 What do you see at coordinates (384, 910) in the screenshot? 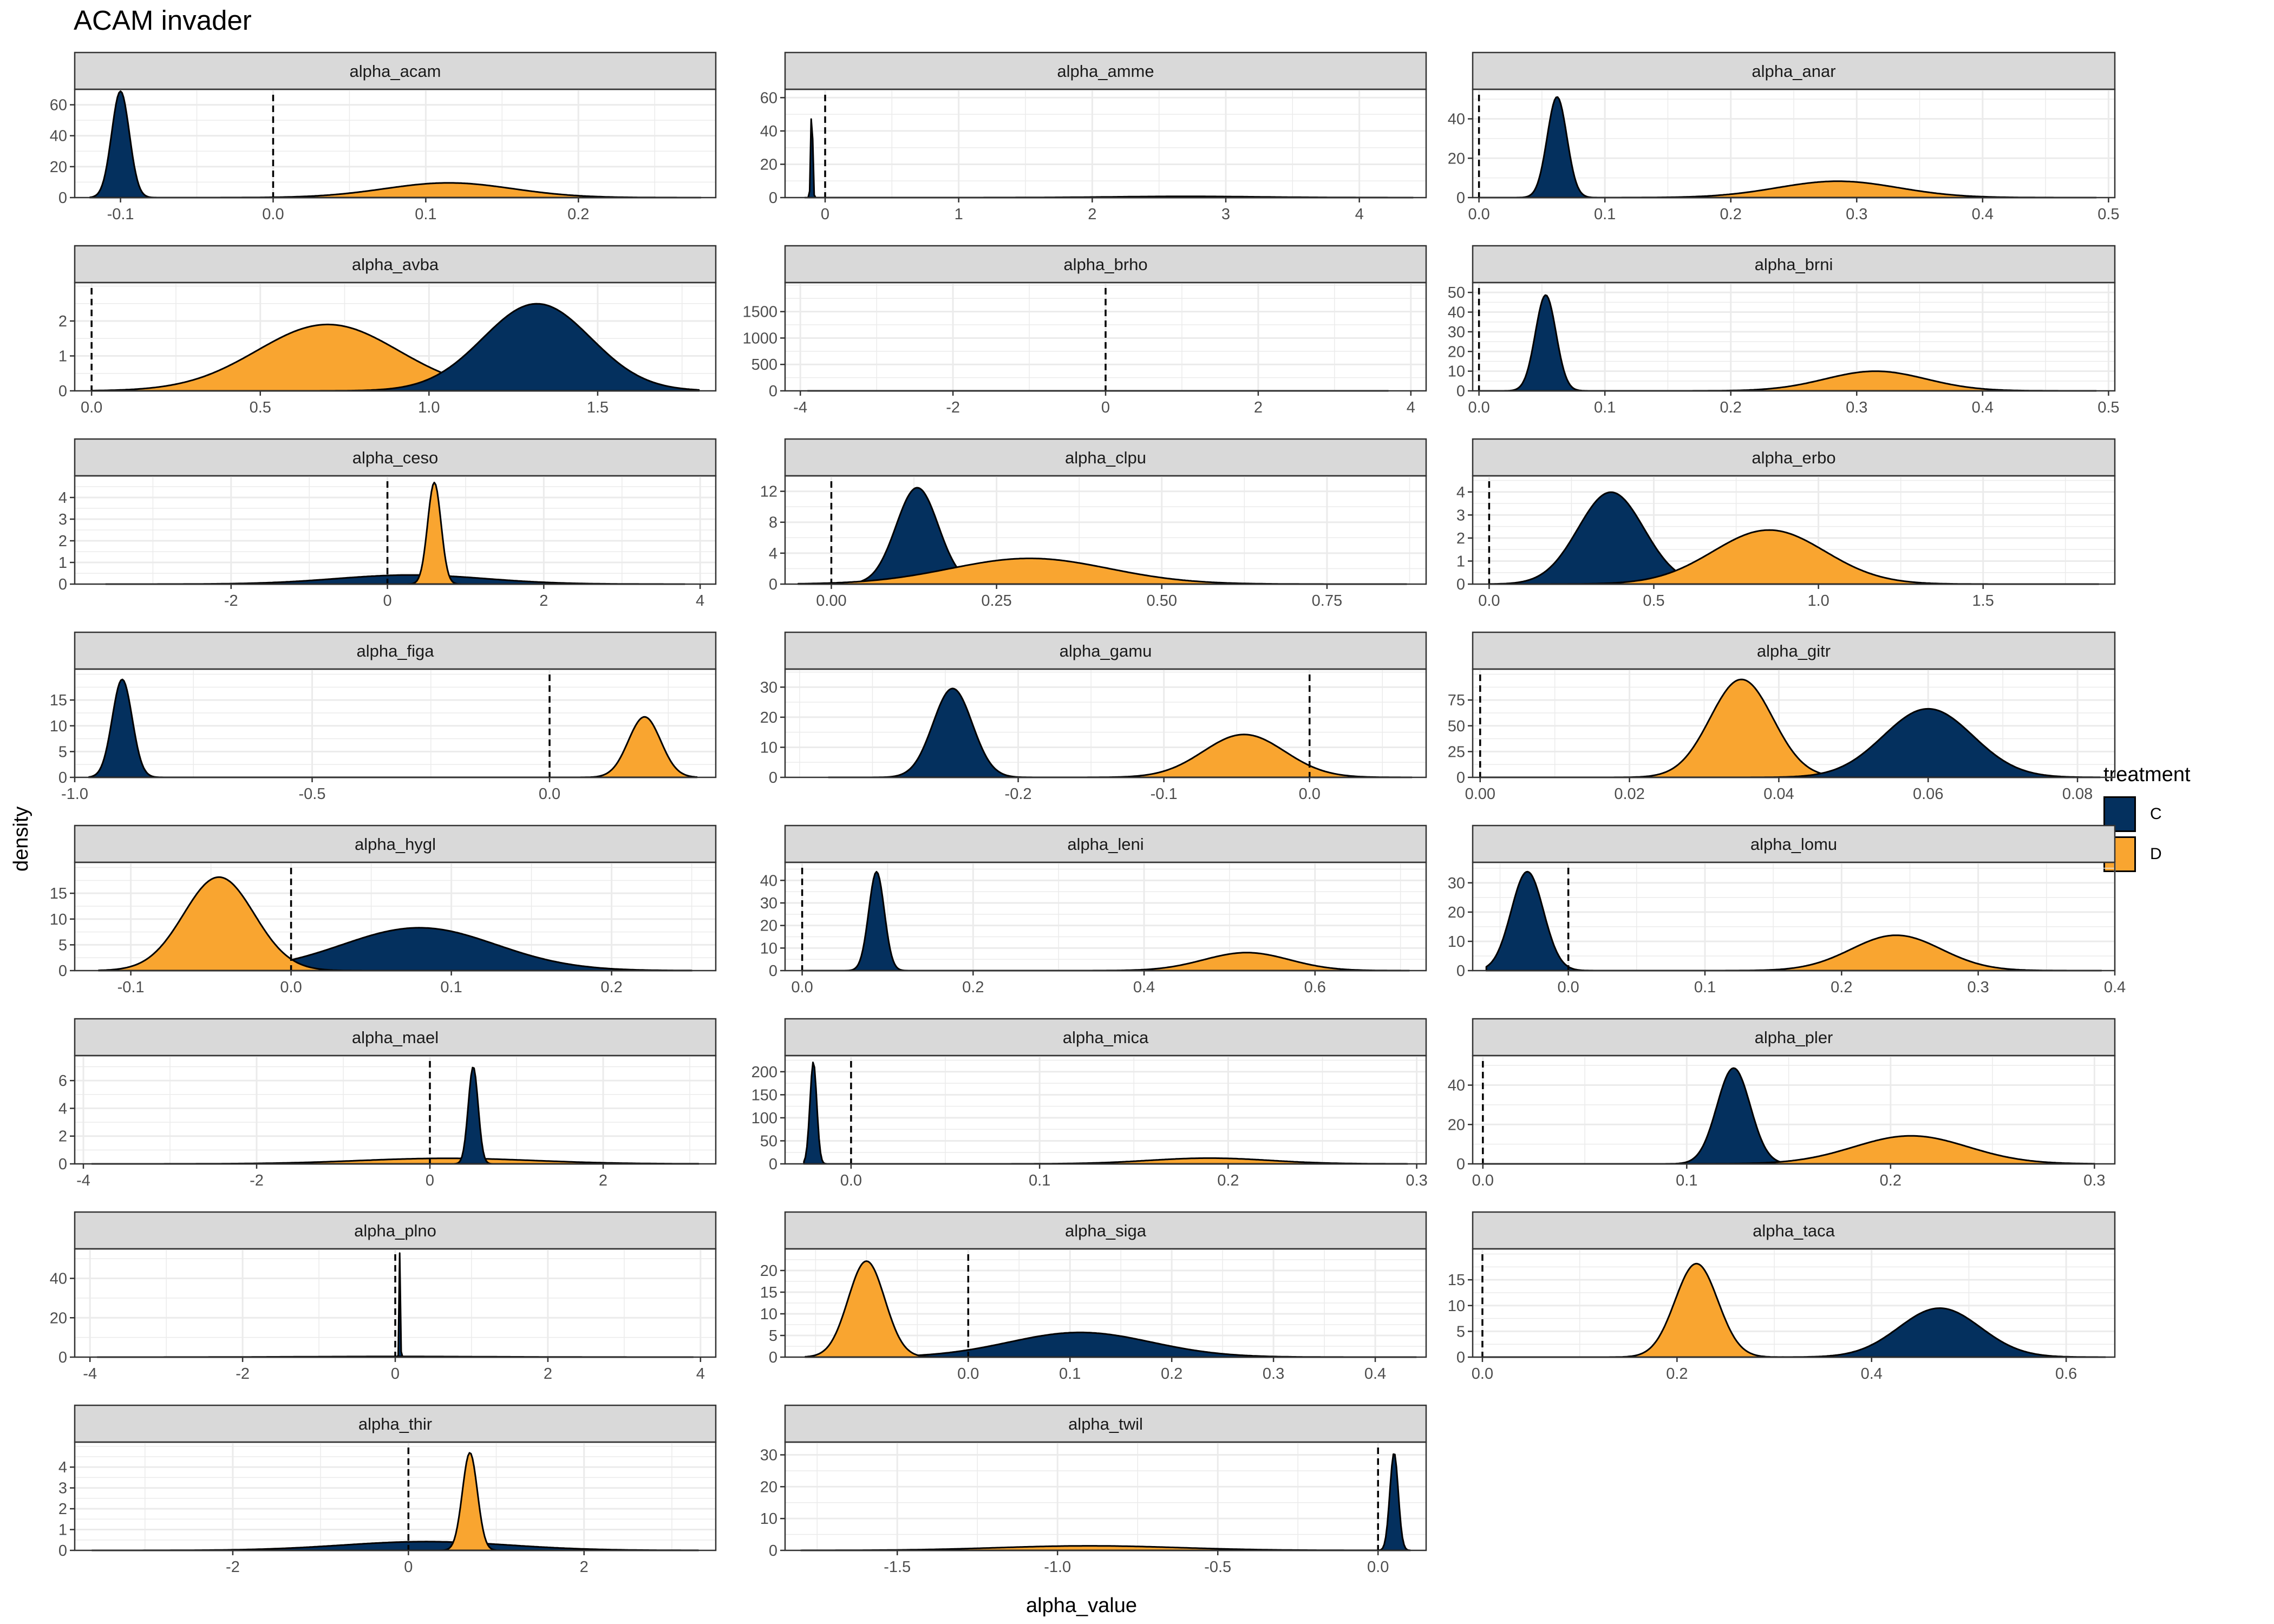
I see `facet-alpha_hygl: alpha_hygl -0.1 0.0 0.1 0.2 0 5 10 15` at bounding box center [384, 910].